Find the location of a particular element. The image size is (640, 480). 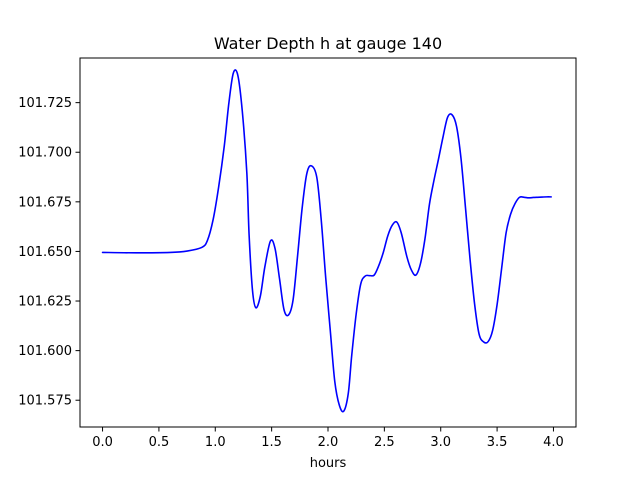

x-tick-label: 3.0 is located at coordinates (440, 442).